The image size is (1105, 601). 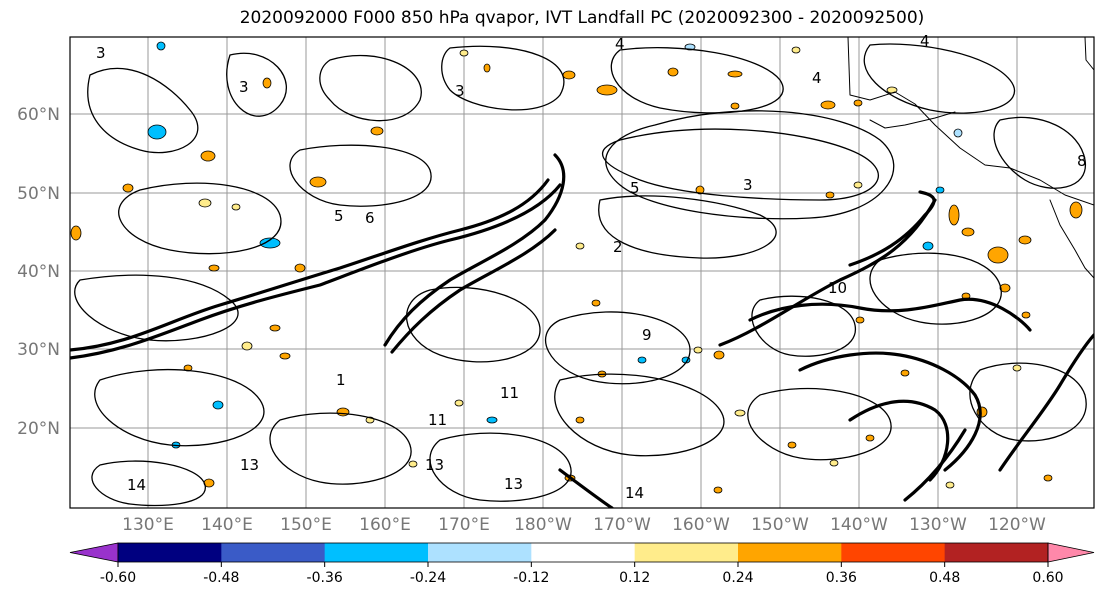 What do you see at coordinates (841, 578) in the screenshot?
I see `colorbar-tick-label: 0.36` at bounding box center [841, 578].